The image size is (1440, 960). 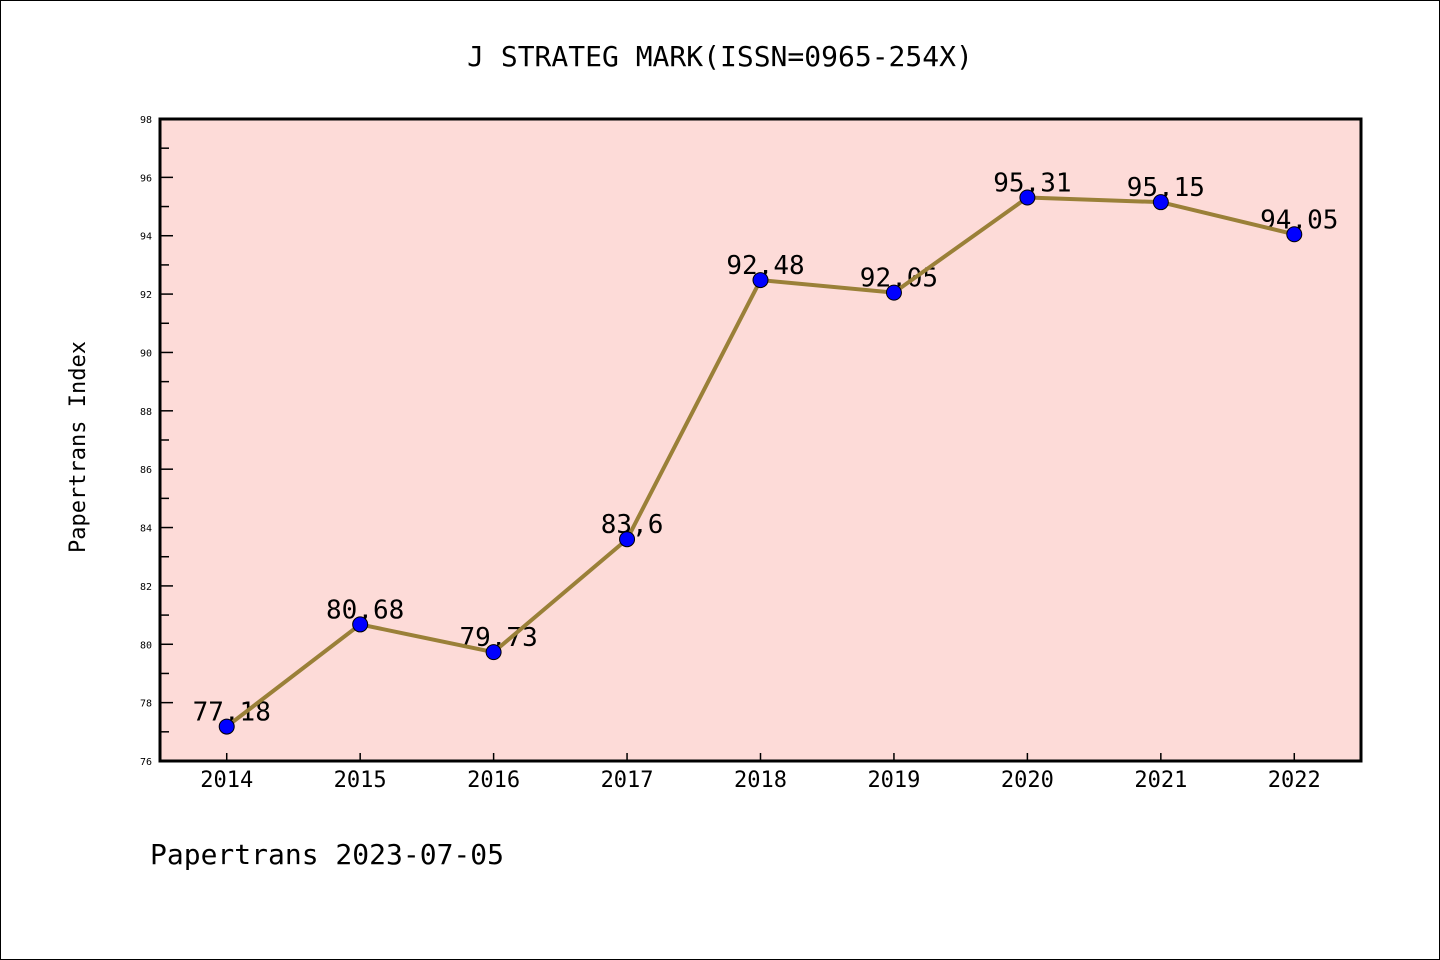 I want to click on y-tick-label: 92, so click(x=146, y=295).